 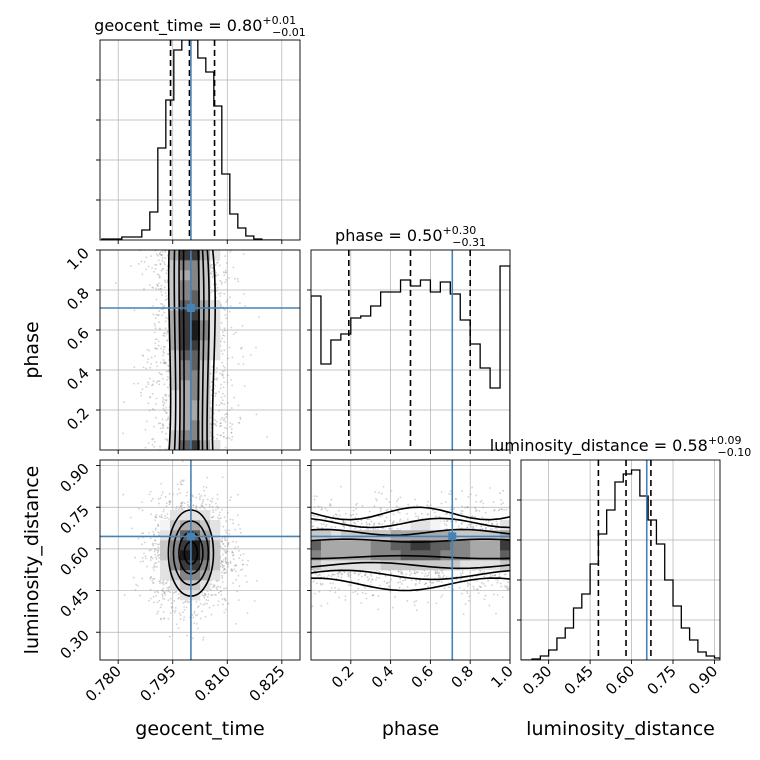 I want to click on panel-geocent-time-phase-ytick-label: 0.6, so click(x=78, y=339).